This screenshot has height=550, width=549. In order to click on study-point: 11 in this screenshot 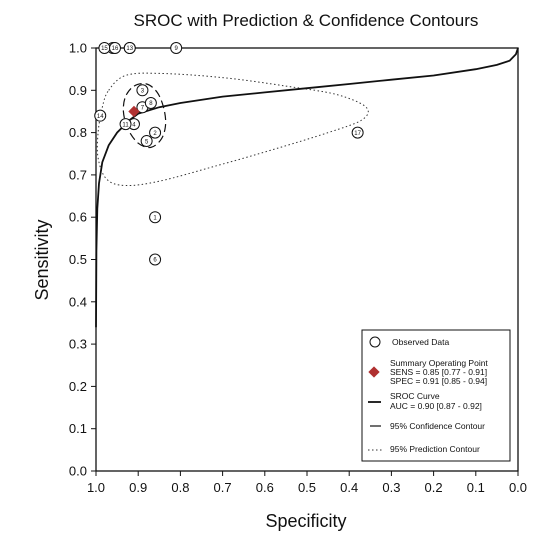, I will do `click(125, 124)`.